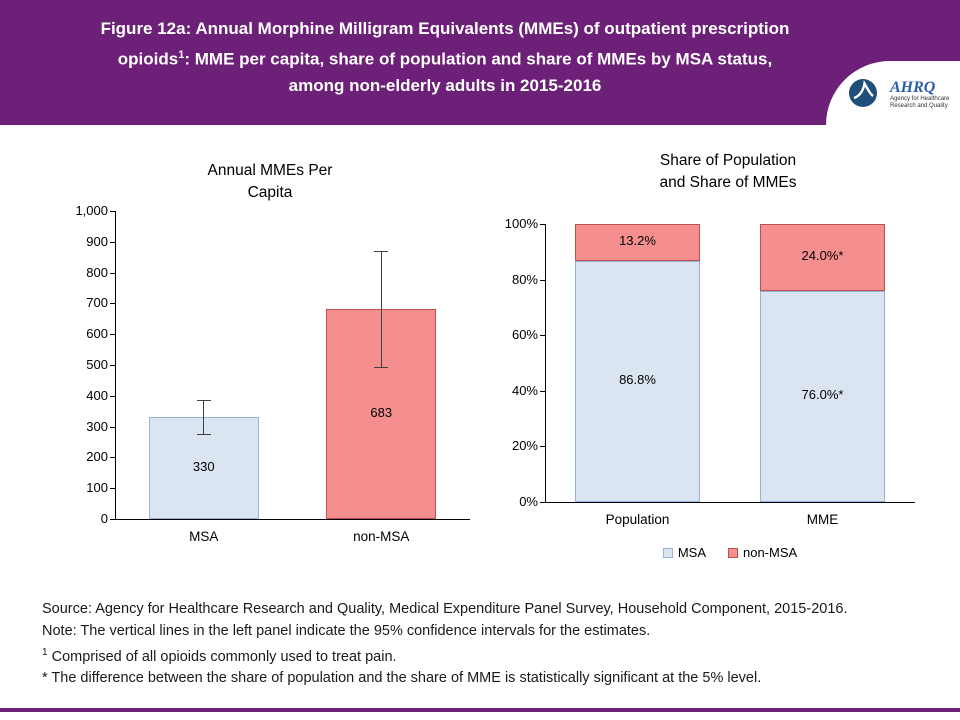 The height and width of the screenshot is (720, 960). I want to click on stack-label-nonmsa: 24.0%*, so click(822, 256).